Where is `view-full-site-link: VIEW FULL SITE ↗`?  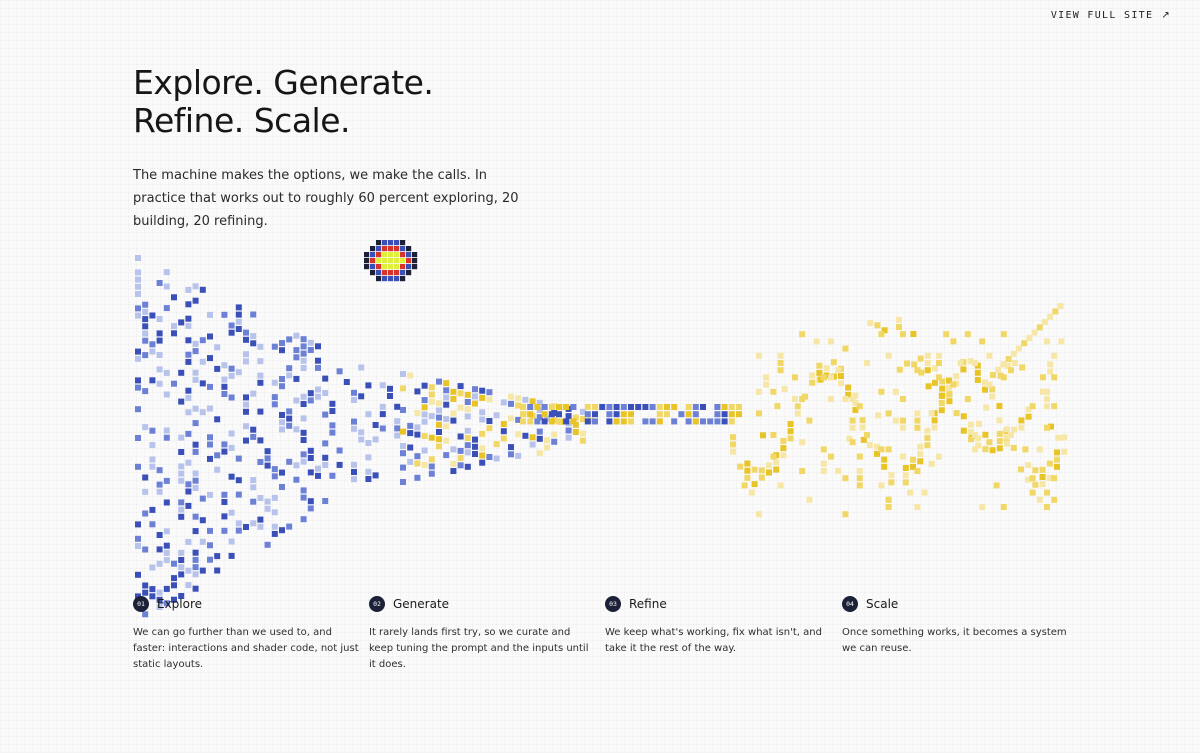 view-full-site-link: VIEW FULL SITE ↗ is located at coordinates (1111, 15).